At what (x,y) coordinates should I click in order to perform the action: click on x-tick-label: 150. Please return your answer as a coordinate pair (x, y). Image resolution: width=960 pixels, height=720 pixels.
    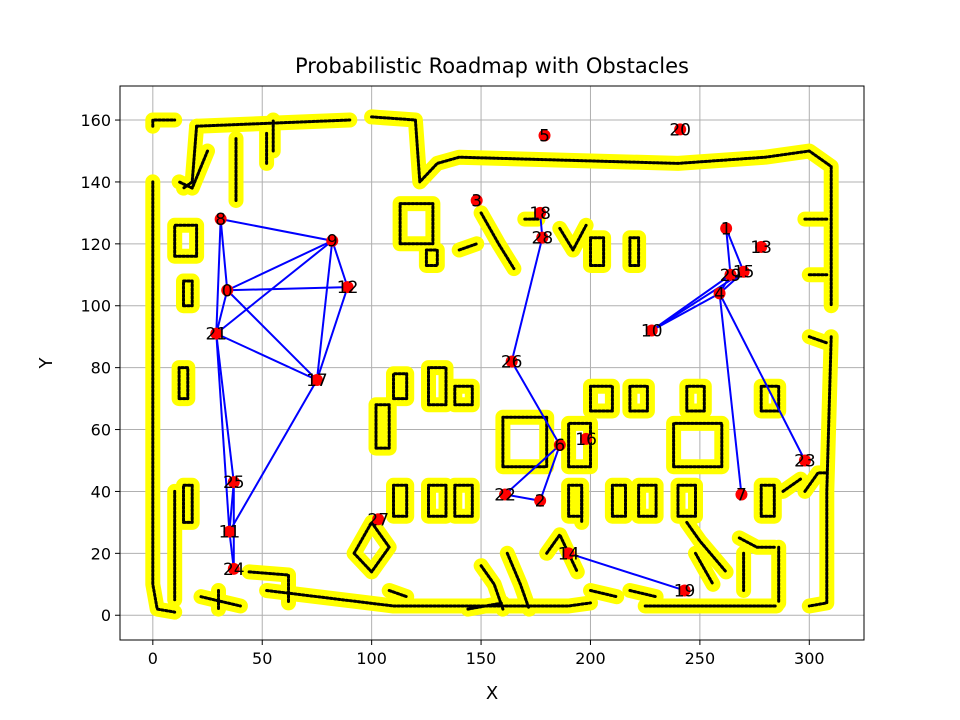
    Looking at the image, I should click on (481, 658).